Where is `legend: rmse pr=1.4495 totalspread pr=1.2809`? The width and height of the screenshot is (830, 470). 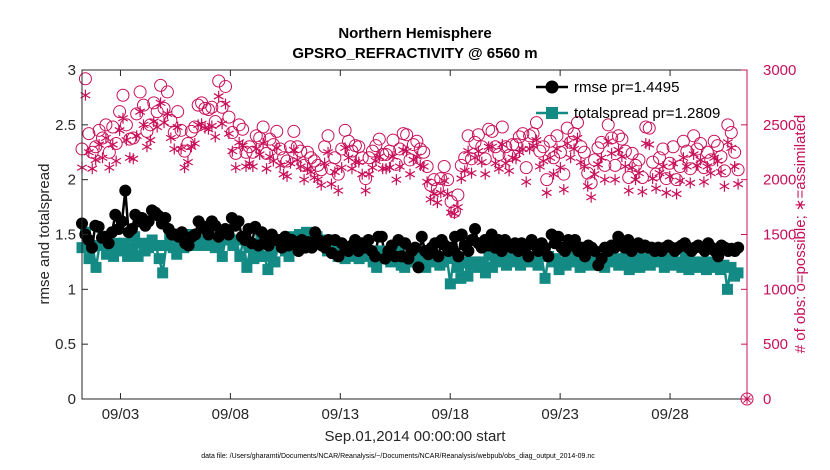
legend: rmse pr=1.4495 totalspread pr=1.2809 is located at coordinates (628, 100).